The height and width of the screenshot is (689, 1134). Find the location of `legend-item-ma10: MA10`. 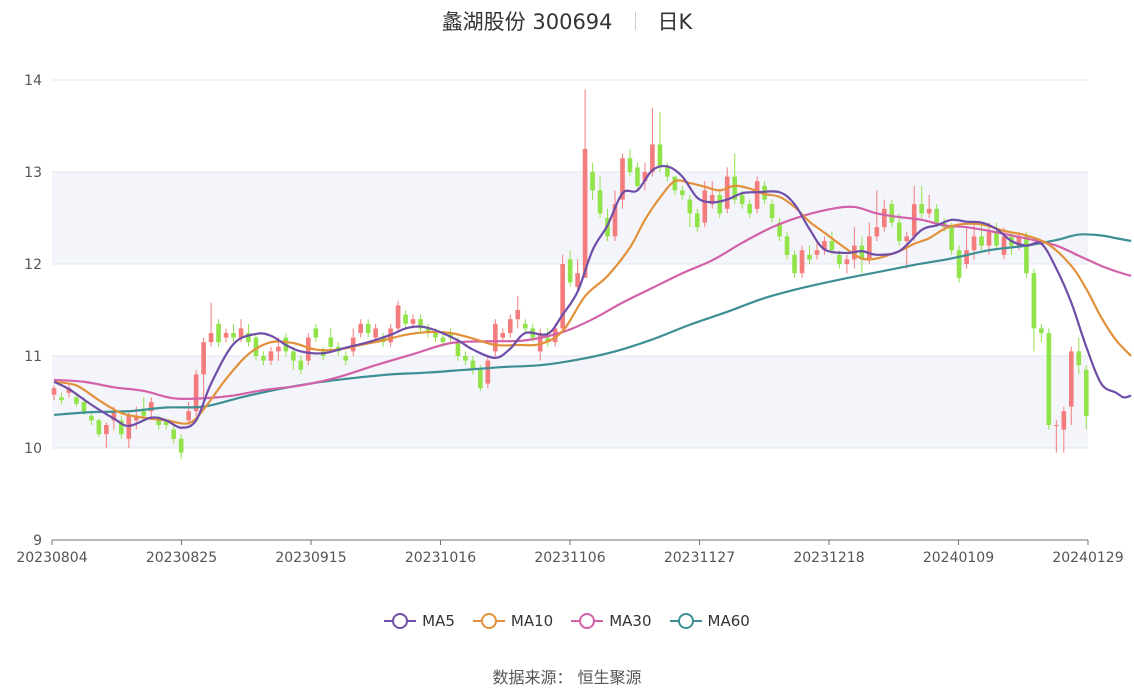

legend-item-ma10: MA10 is located at coordinates (512, 621).